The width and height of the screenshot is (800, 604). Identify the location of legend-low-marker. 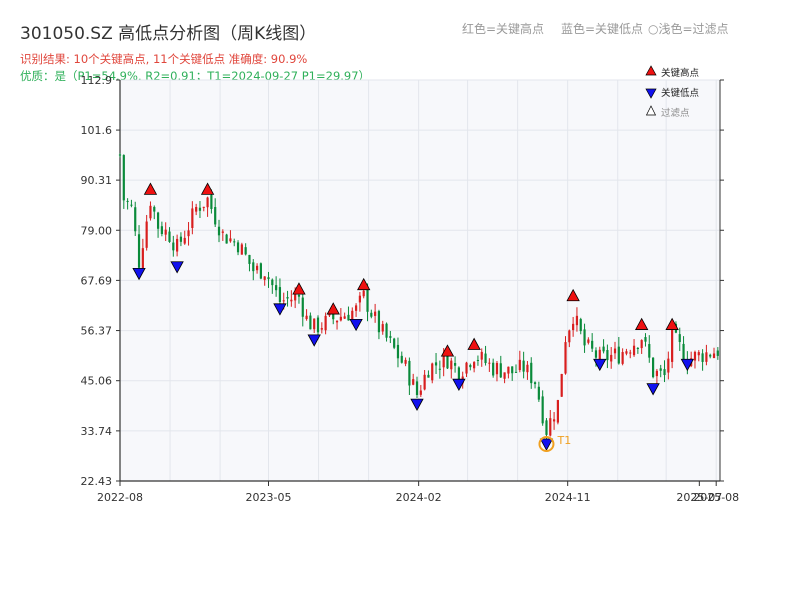
(651, 93).